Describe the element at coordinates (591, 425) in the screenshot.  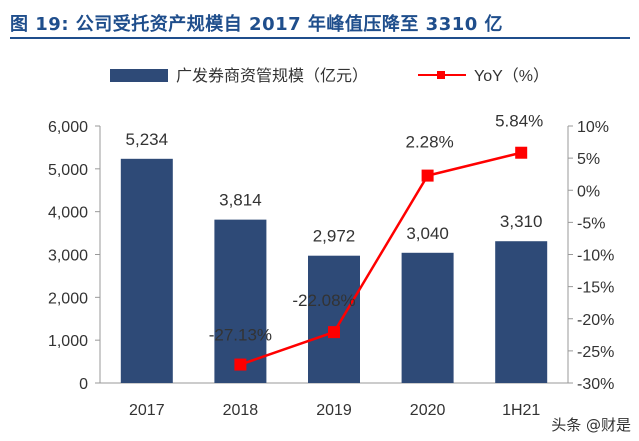
I see `watermark: 头条 @财是` at that location.